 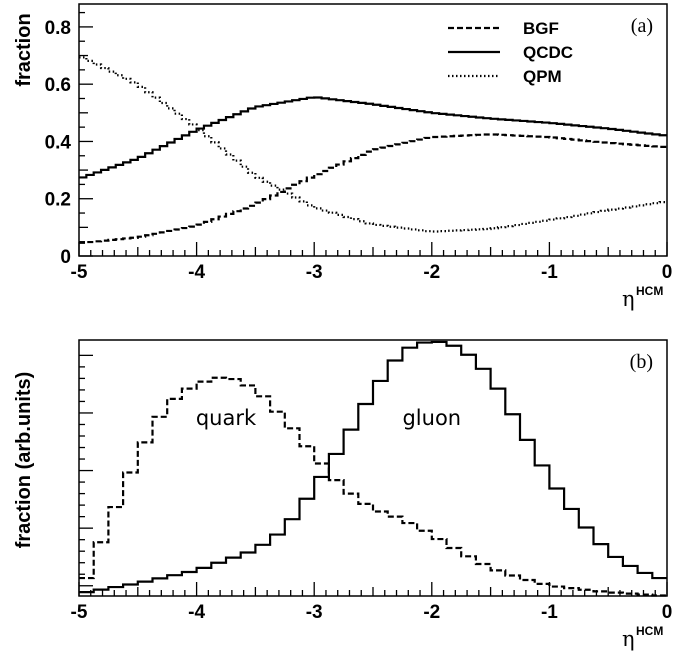 What do you see at coordinates (542, 76) in the screenshot?
I see `legend-label: QPM` at bounding box center [542, 76].